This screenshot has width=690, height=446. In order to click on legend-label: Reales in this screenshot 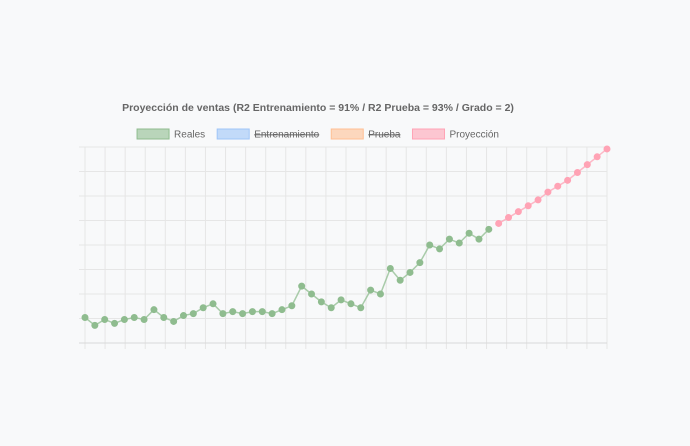, I will do `click(189, 135)`.